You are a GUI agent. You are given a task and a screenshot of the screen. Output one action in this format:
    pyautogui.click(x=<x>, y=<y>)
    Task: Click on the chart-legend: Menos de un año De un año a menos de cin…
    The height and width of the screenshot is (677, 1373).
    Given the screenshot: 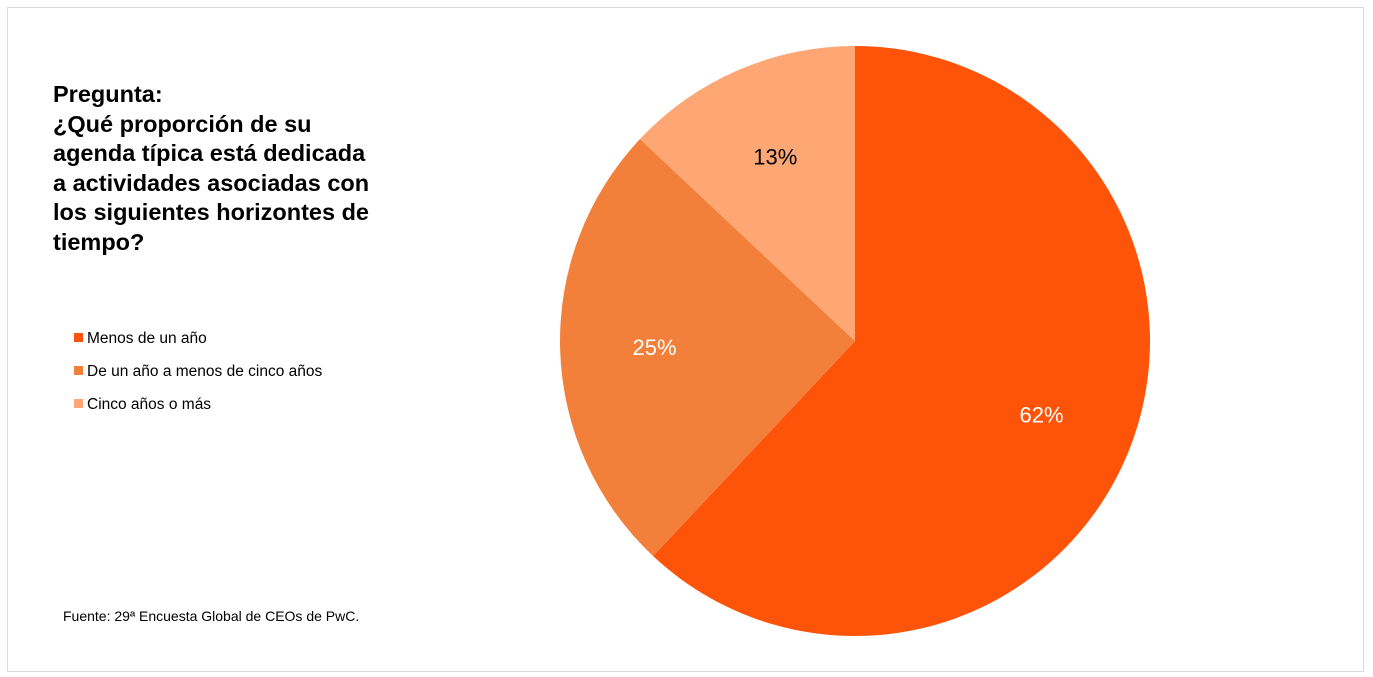 What is the action you would take?
    pyautogui.click(x=198, y=371)
    